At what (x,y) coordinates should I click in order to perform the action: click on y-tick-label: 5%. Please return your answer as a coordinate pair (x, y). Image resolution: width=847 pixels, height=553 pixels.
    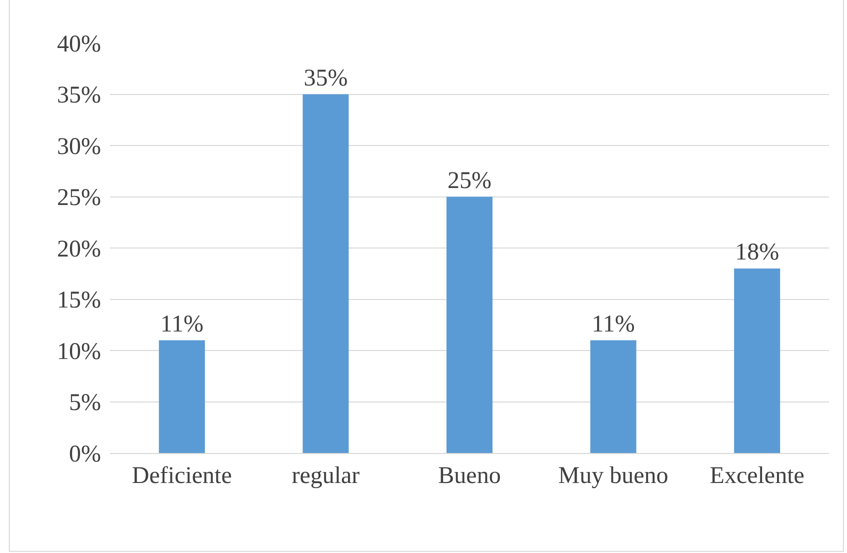
    Looking at the image, I should click on (85, 403).